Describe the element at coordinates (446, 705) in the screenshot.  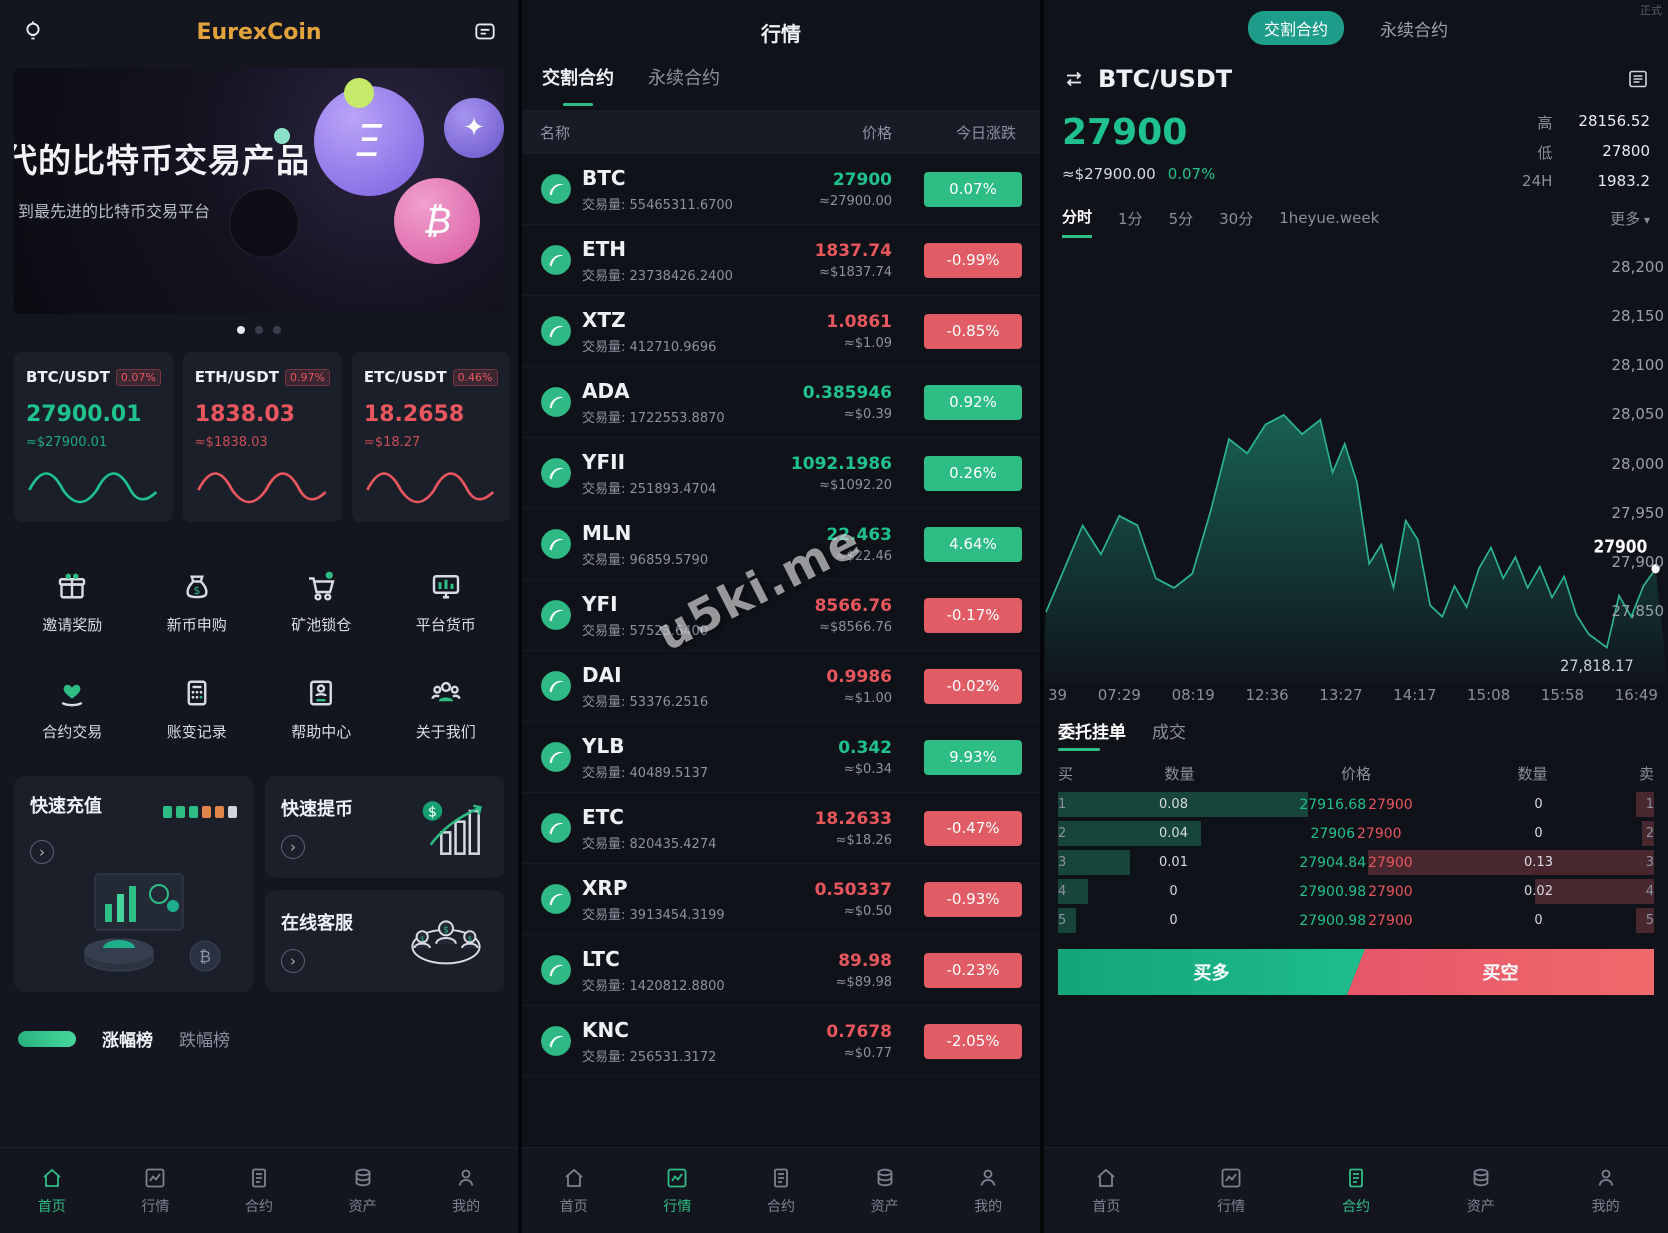
I see `feature-about-us: 关于我们` at that location.